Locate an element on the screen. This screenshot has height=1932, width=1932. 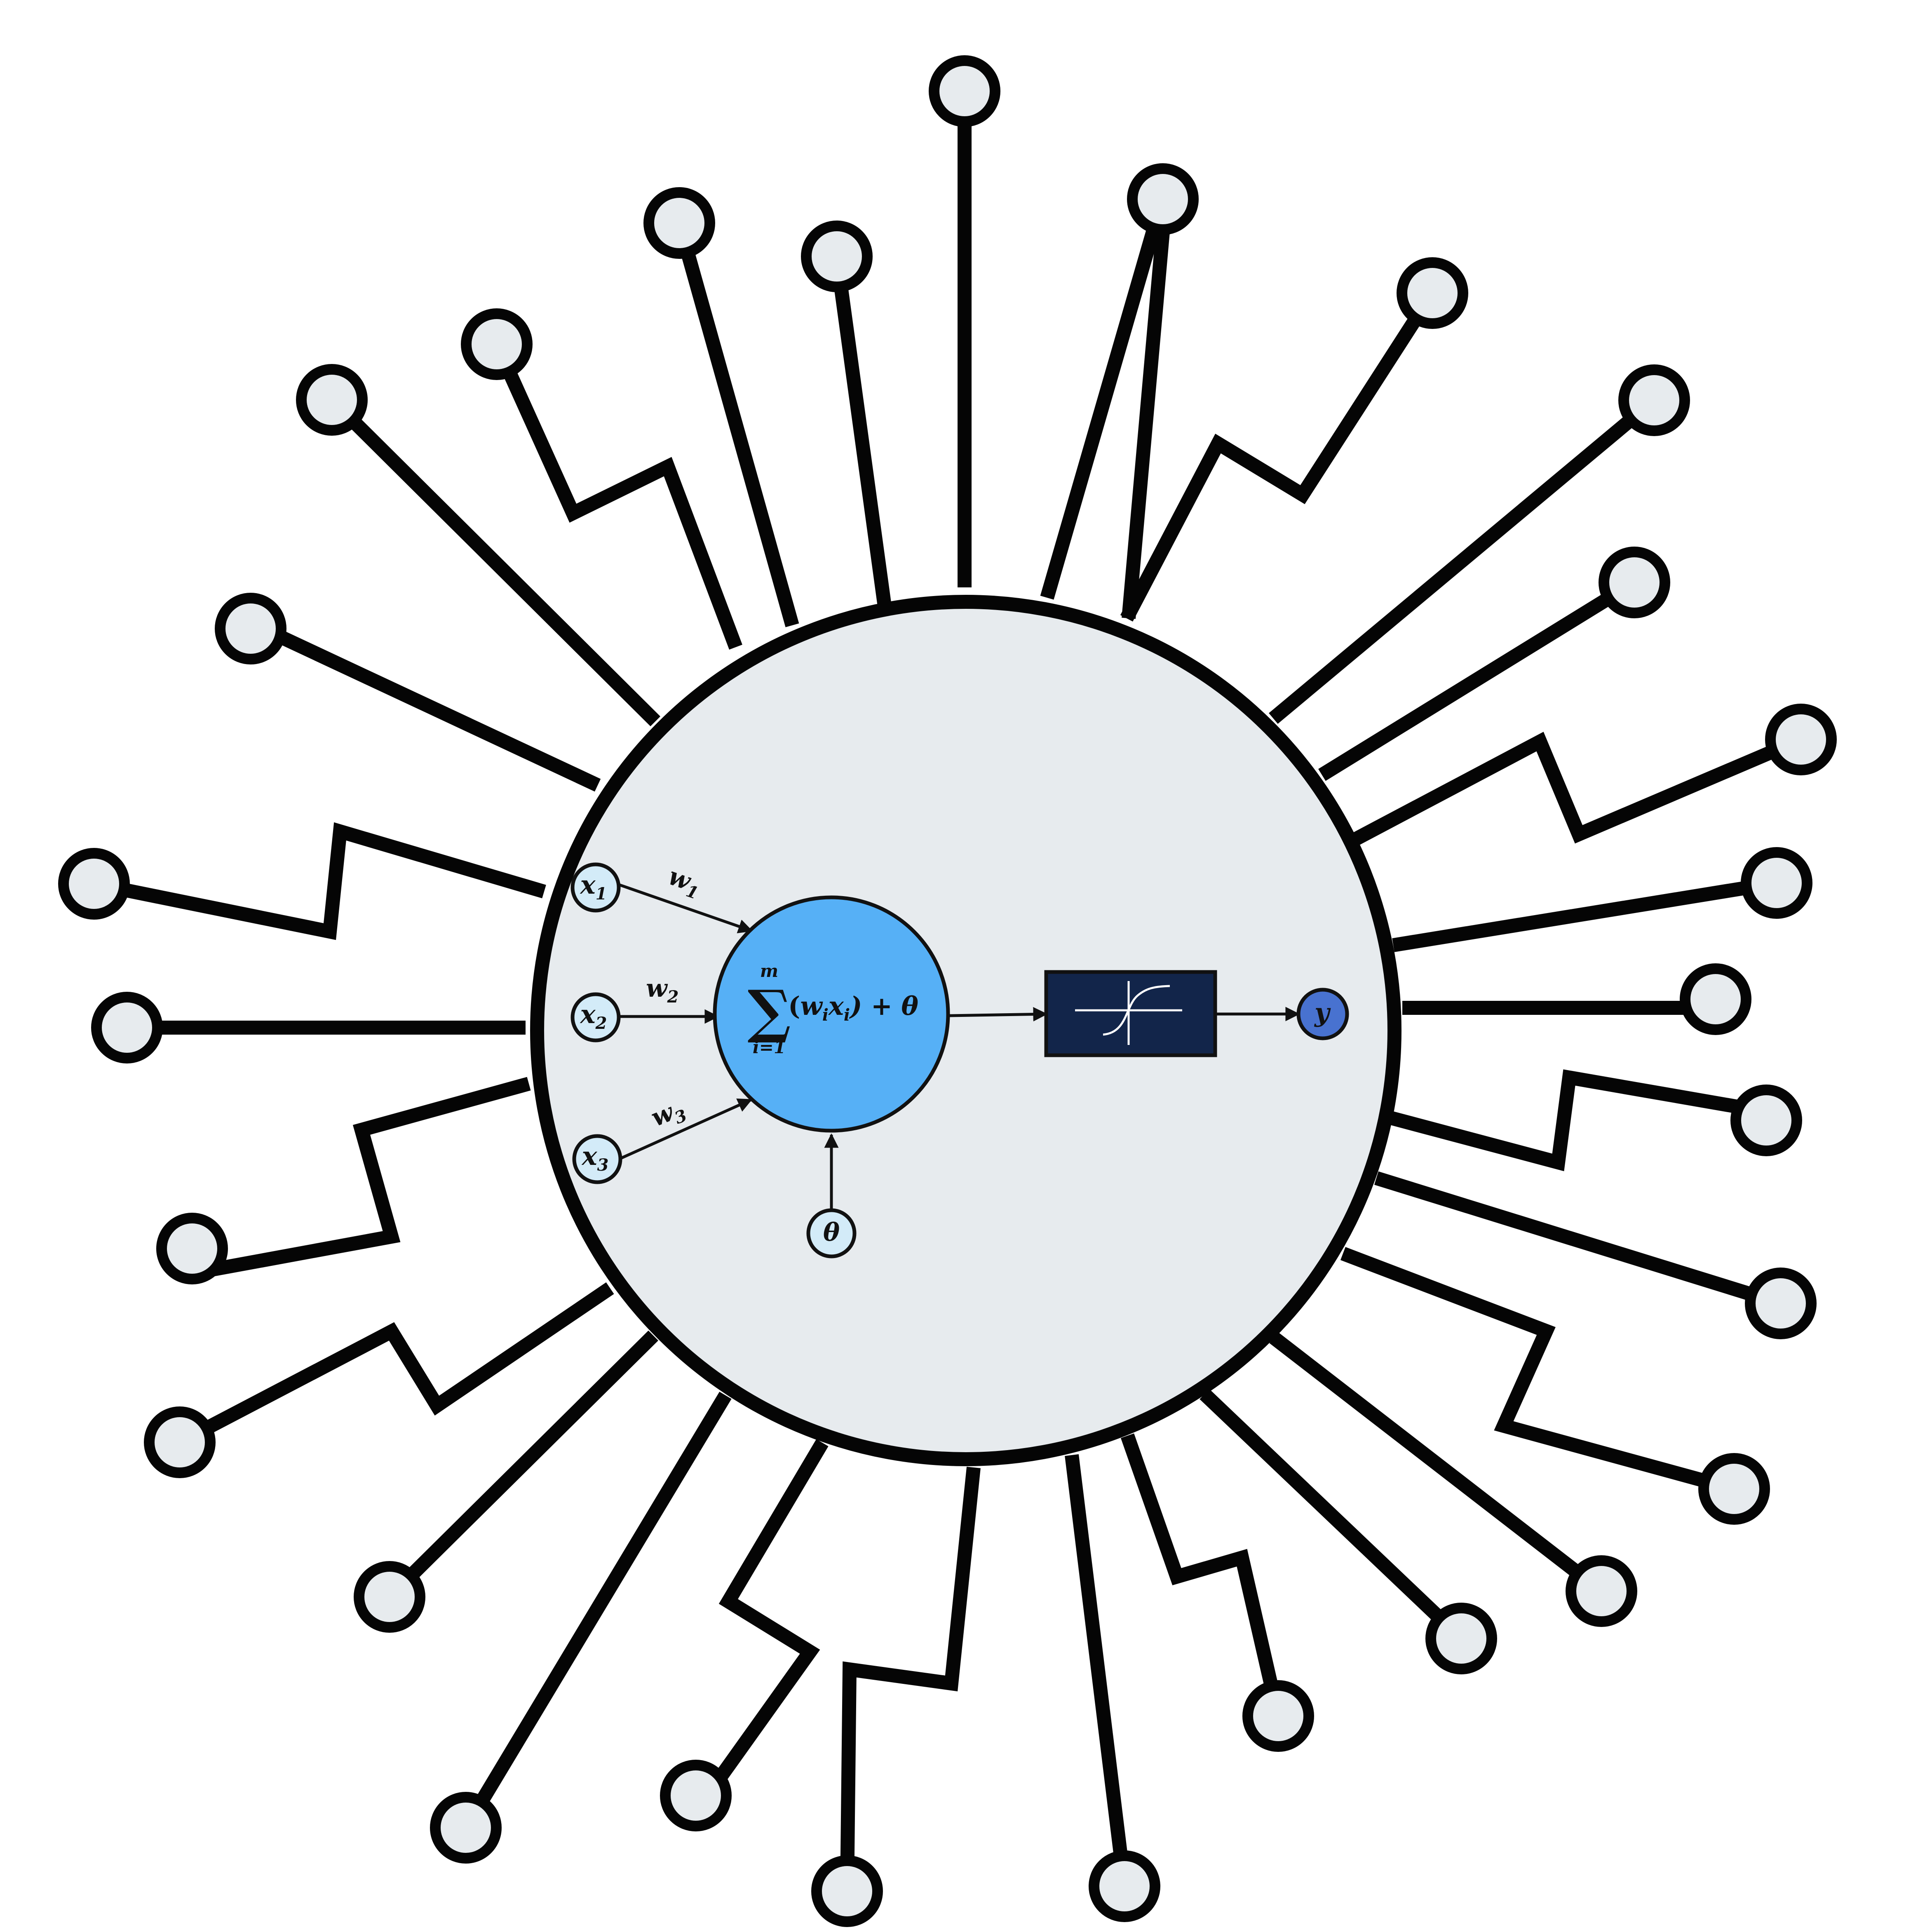
sigmoid-curve-icon is located at coordinates (1129, 1013).